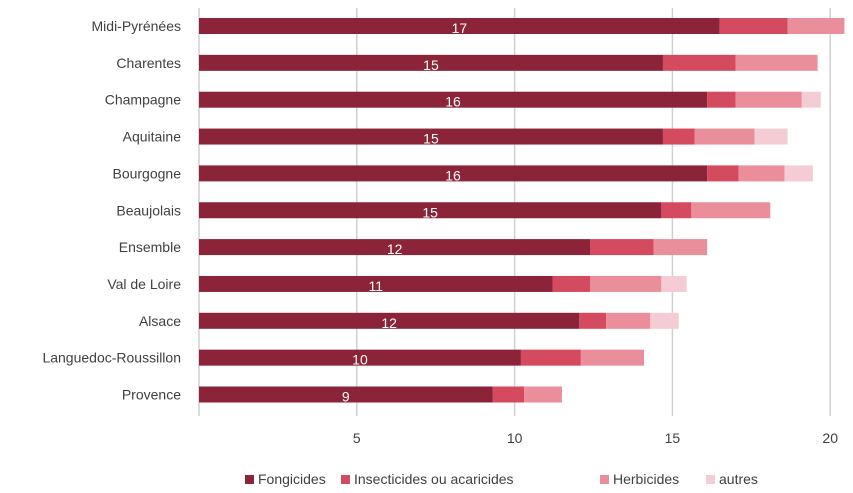 The height and width of the screenshot is (493, 853). What do you see at coordinates (595, 438) in the screenshot?
I see `x-axis-tick-labels: 5 10 15 20` at bounding box center [595, 438].